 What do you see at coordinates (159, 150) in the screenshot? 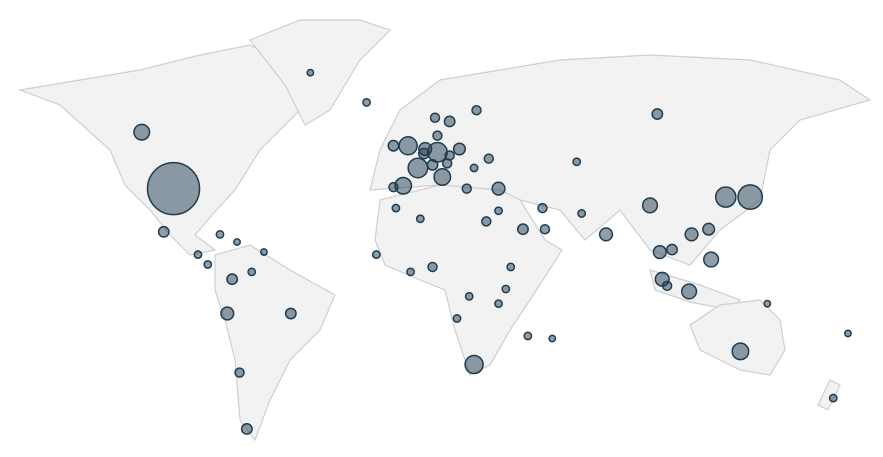
I see `north-america` at bounding box center [159, 150].